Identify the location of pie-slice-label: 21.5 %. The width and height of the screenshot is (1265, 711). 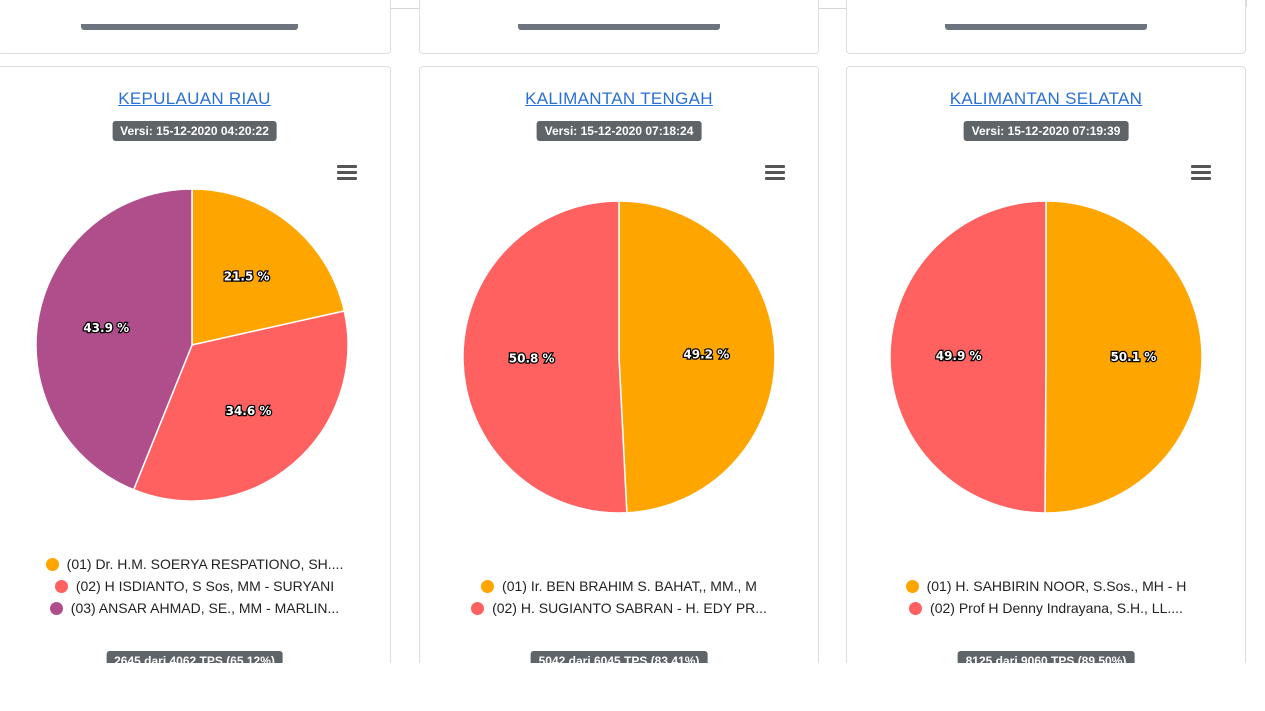
(247, 276).